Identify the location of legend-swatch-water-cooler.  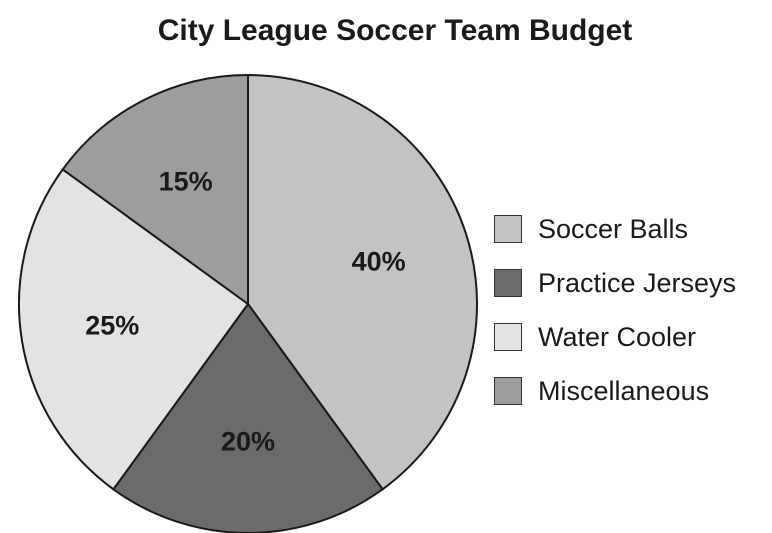
(508, 337).